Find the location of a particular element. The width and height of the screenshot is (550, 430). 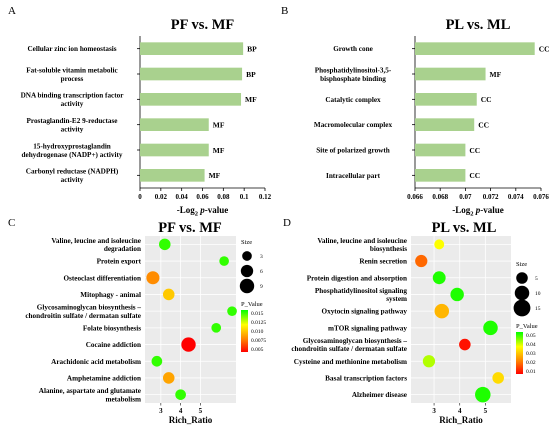

x-tick-label: 0.074 is located at coordinates (516, 197).